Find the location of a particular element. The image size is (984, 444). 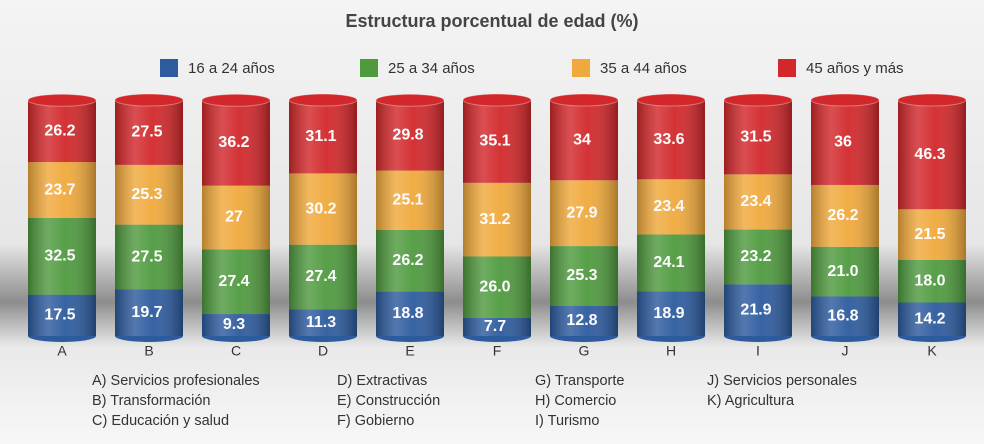

cylinder: 11.327.430.231.1D is located at coordinates (323, 226).